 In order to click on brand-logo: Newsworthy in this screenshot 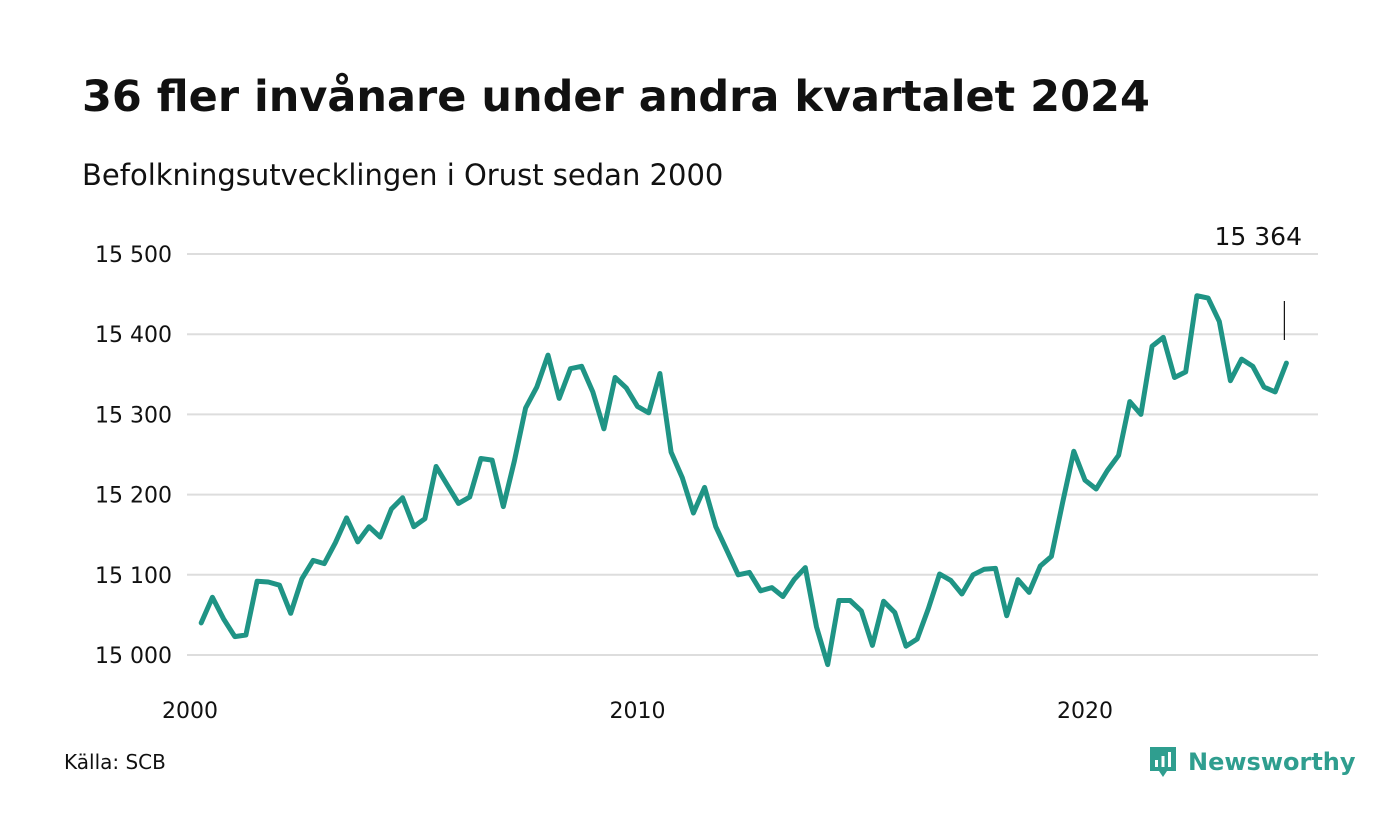, I will do `click(1252, 762)`.